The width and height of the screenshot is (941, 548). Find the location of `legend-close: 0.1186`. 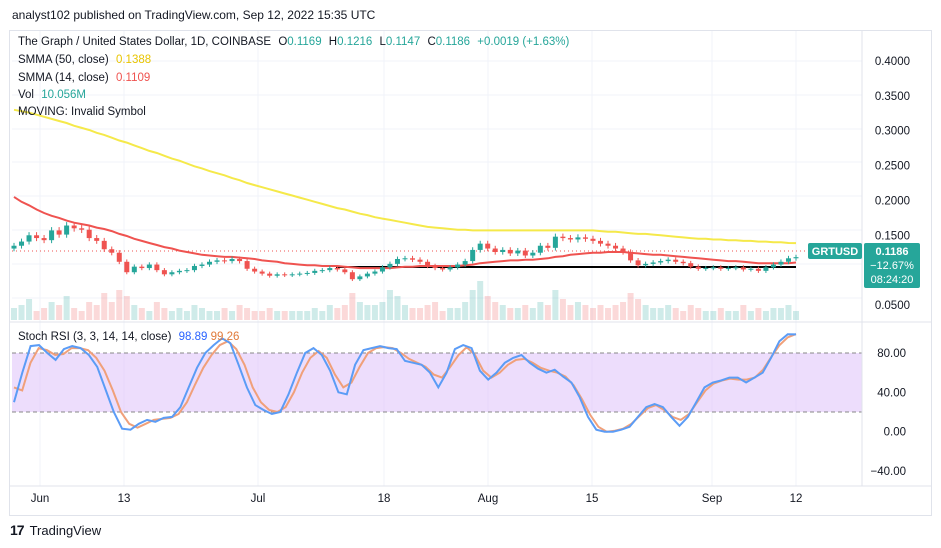

legend-close: 0.1186 is located at coordinates (453, 42).